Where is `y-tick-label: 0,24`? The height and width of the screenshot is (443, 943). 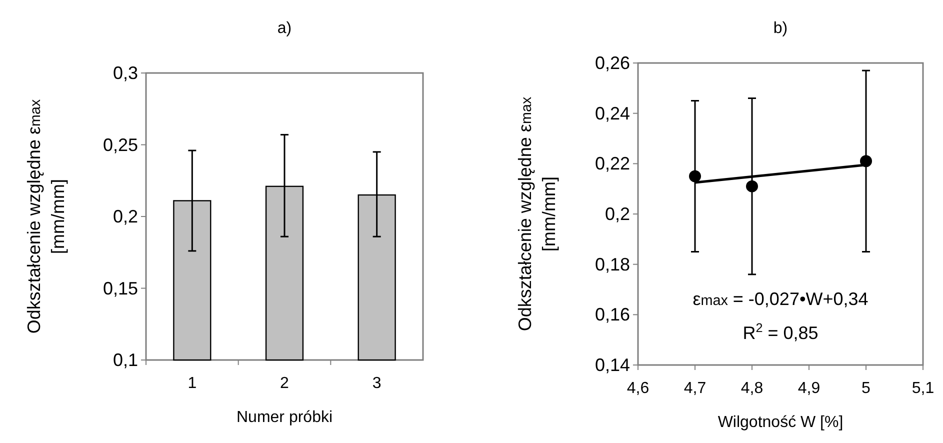
y-tick-label: 0,24 is located at coordinates (612, 113).